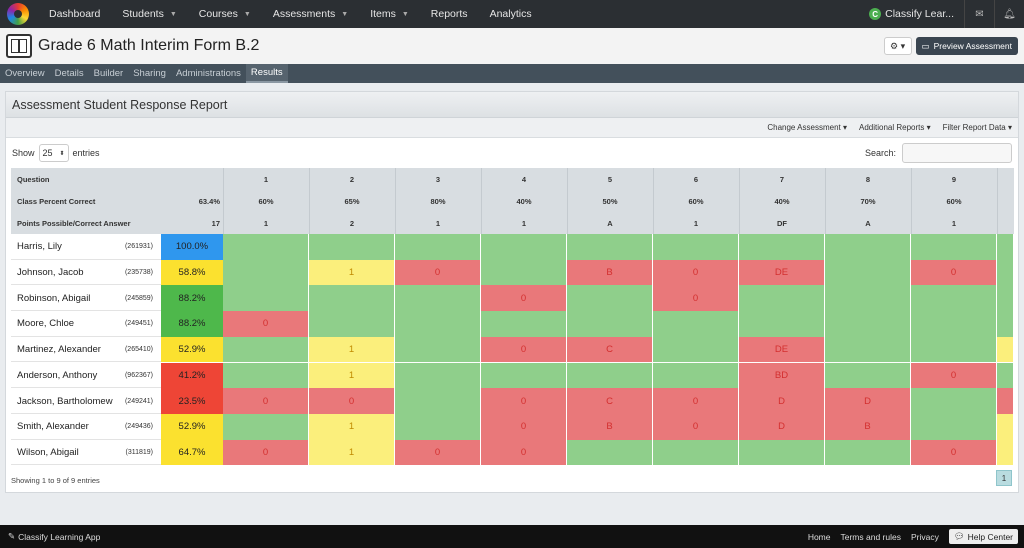 This screenshot has width=1024, height=548. Describe the element at coordinates (310, 14) in the screenshot. I see `nav-item-assessments: Assessments ▼` at that location.